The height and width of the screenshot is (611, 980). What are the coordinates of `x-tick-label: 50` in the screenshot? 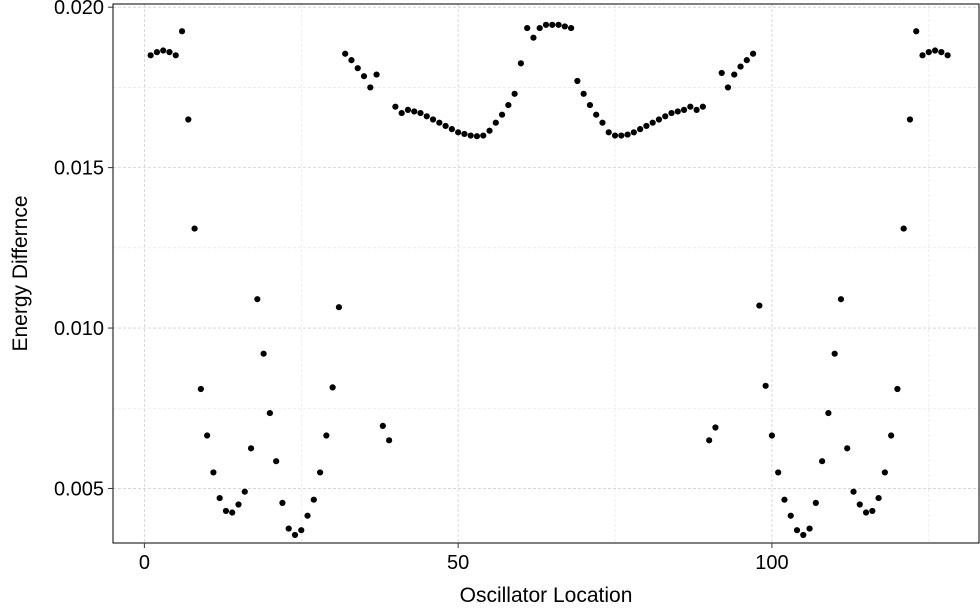 It's located at (458, 563).